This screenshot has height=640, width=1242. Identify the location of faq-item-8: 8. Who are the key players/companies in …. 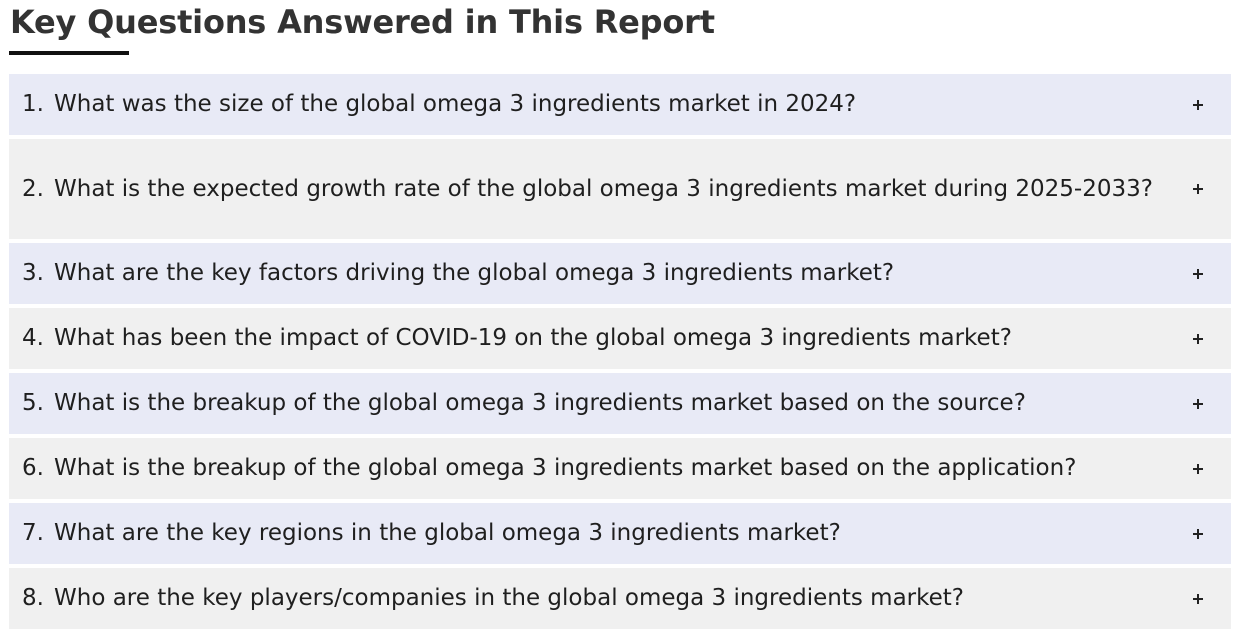
(620, 598).